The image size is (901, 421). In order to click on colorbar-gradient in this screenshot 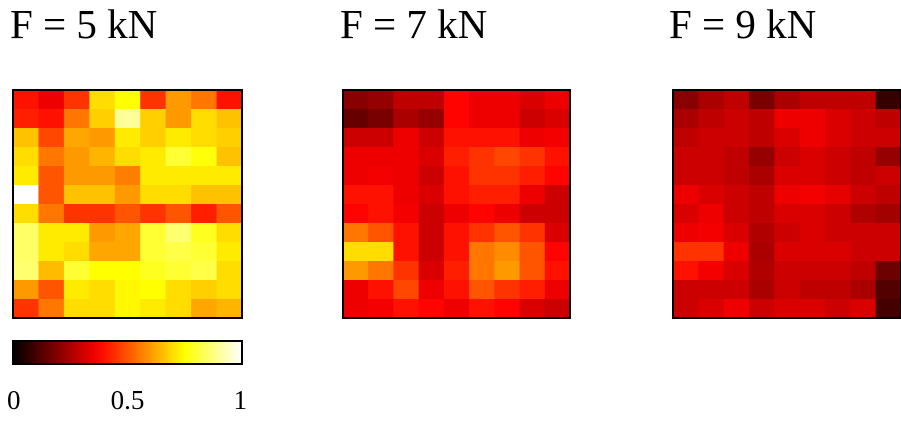, I will do `click(127, 352)`.